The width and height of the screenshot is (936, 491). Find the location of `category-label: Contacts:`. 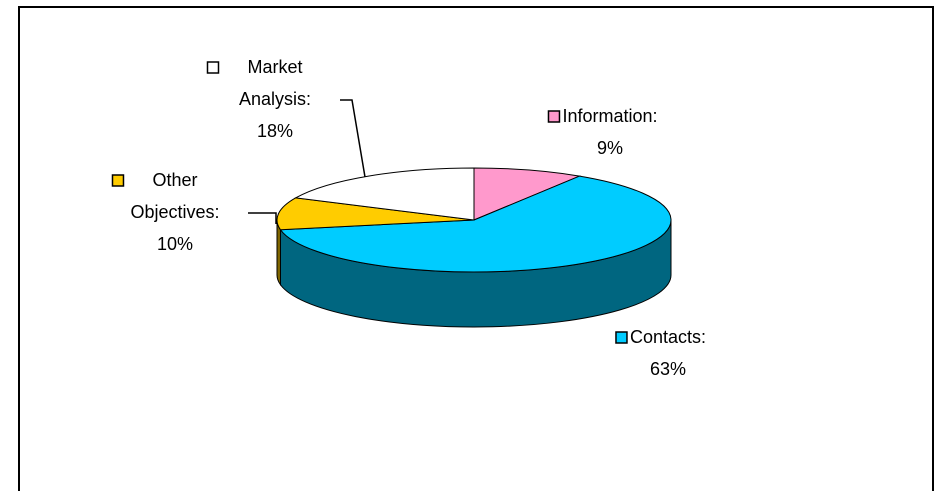

category-label: Contacts: is located at coordinates (668, 337).